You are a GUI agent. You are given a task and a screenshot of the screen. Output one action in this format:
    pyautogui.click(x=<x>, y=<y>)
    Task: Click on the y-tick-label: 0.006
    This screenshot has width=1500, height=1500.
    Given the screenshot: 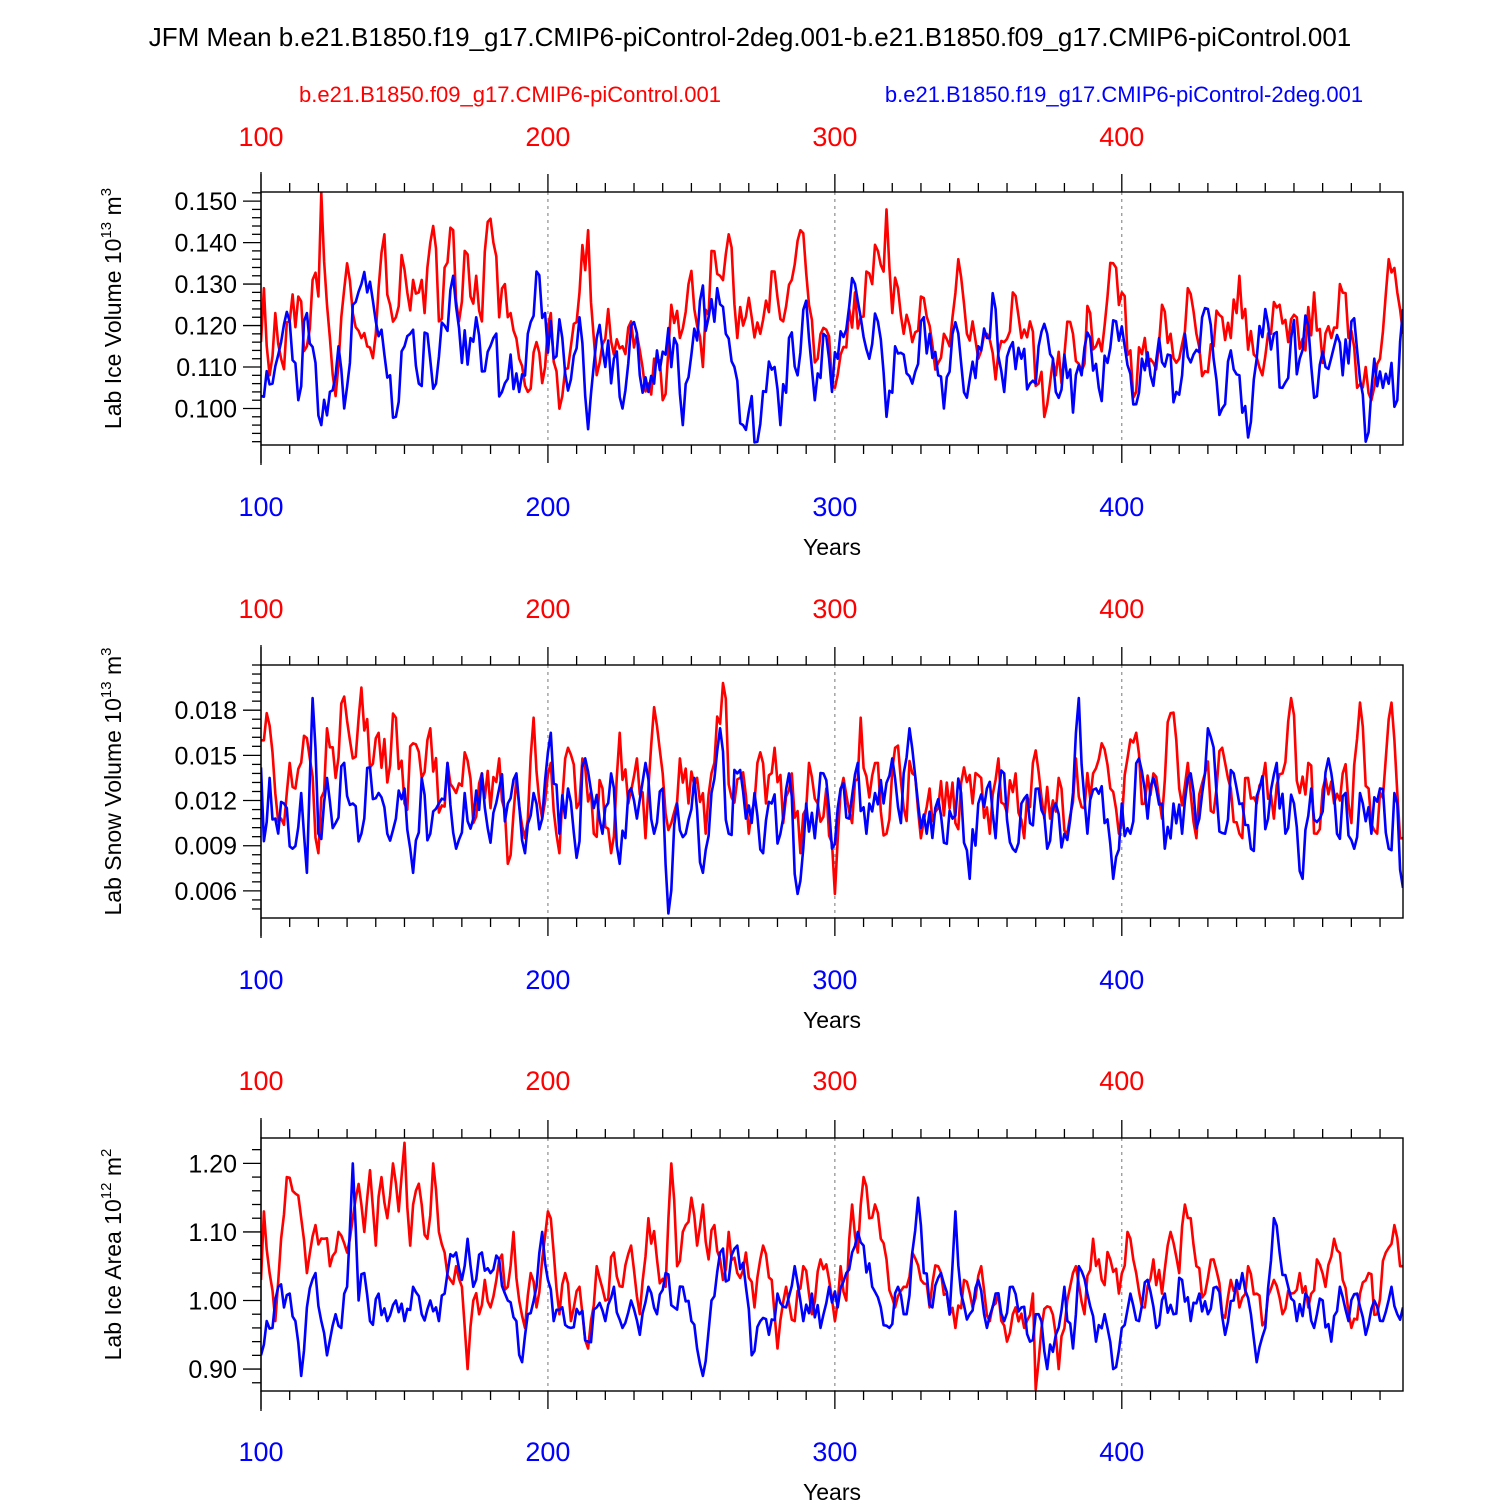 What is the action you would take?
    pyautogui.click(x=205, y=892)
    